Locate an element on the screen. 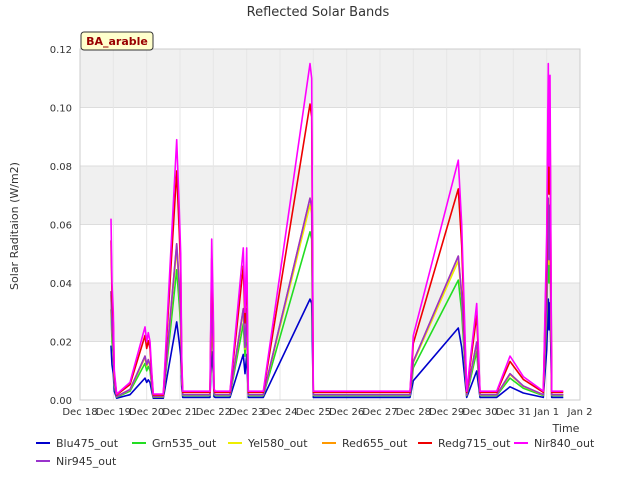 This screenshot has width=640, height=480. annotation-badge: BA_arable is located at coordinates (117, 41).